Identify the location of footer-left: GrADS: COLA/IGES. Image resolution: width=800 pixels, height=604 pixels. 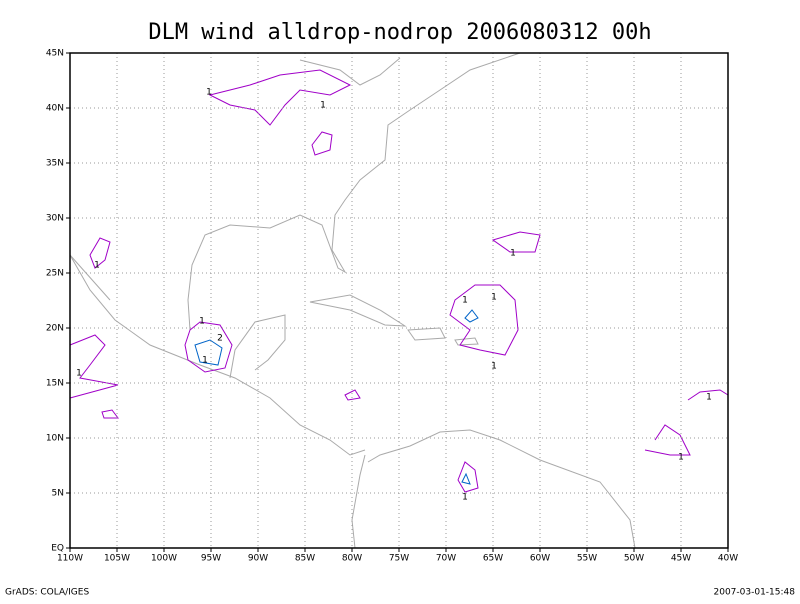
(47, 593).